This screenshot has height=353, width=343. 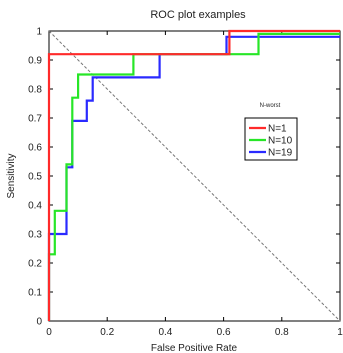 What do you see at coordinates (282, 332) in the screenshot?
I see `x-tick-label: 0.8` at bounding box center [282, 332].